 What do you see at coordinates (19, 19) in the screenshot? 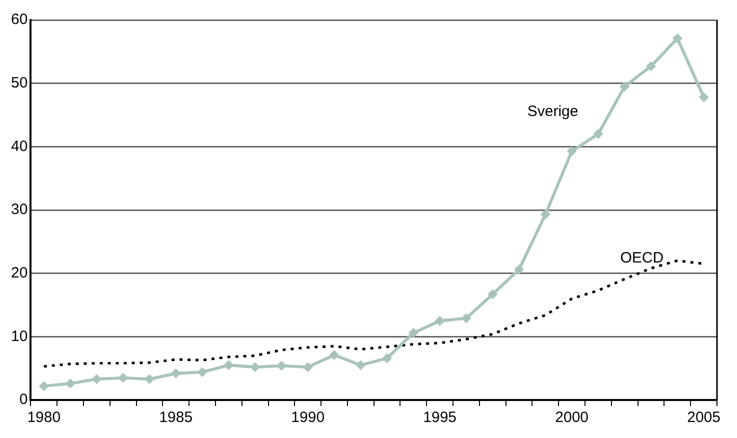
I see `y-tick-label: 60` at bounding box center [19, 19].